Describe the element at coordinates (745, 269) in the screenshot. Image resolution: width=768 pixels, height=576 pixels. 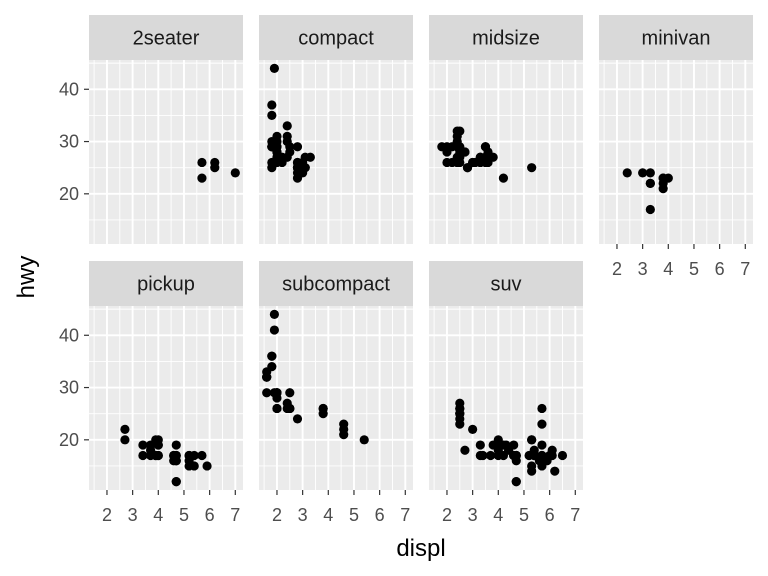
I see `x-tick-label: 7` at that location.